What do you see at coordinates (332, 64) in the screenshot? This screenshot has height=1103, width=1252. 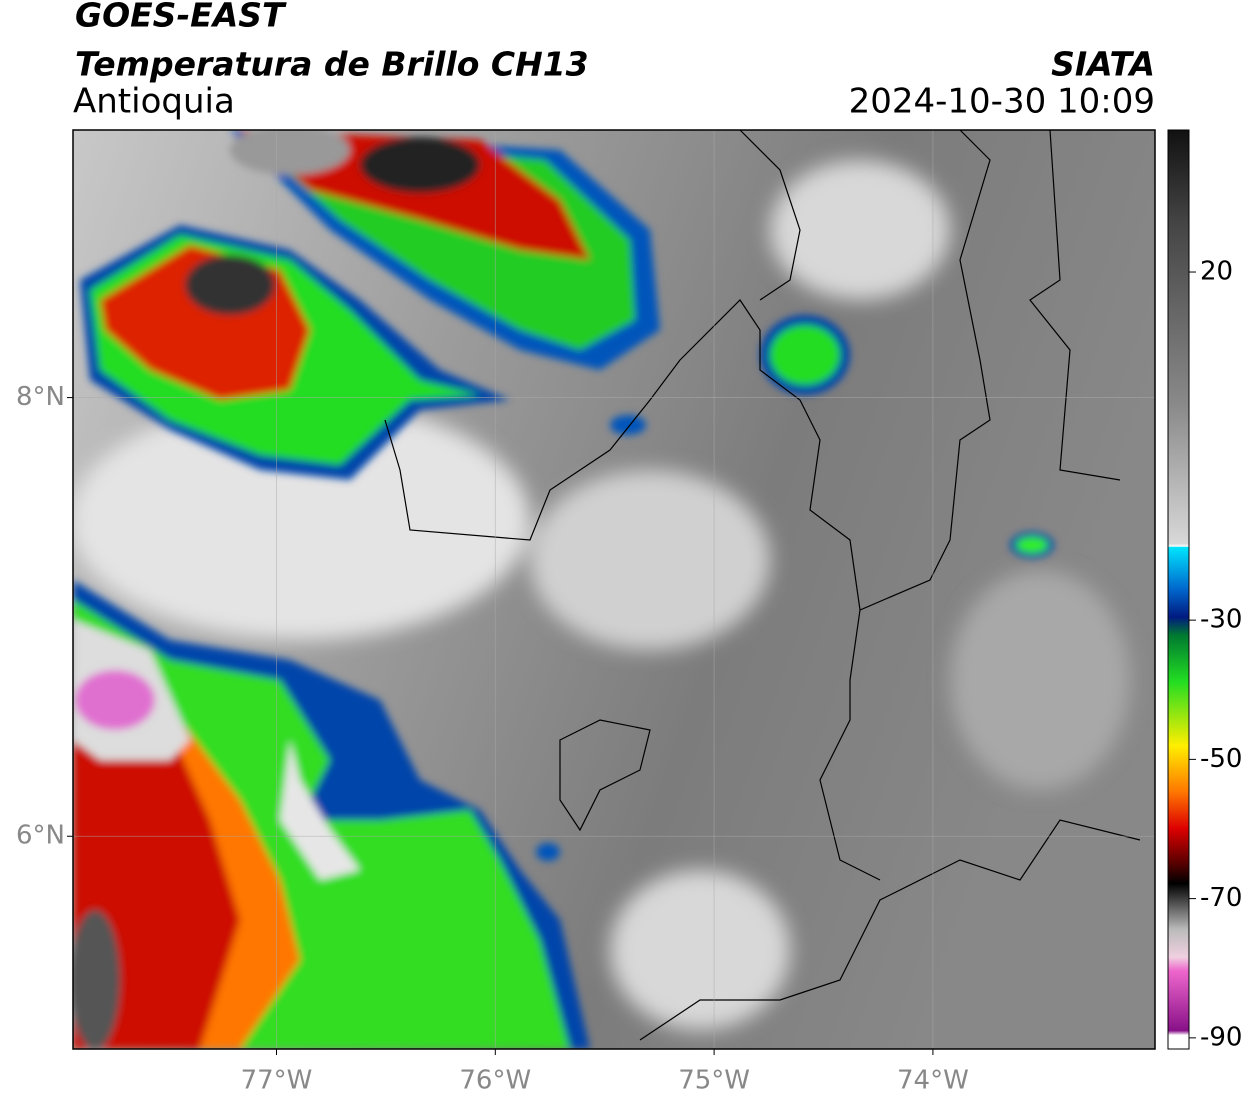 I see `subtitle: Temperatura de Brillo CH13` at bounding box center [332, 64].